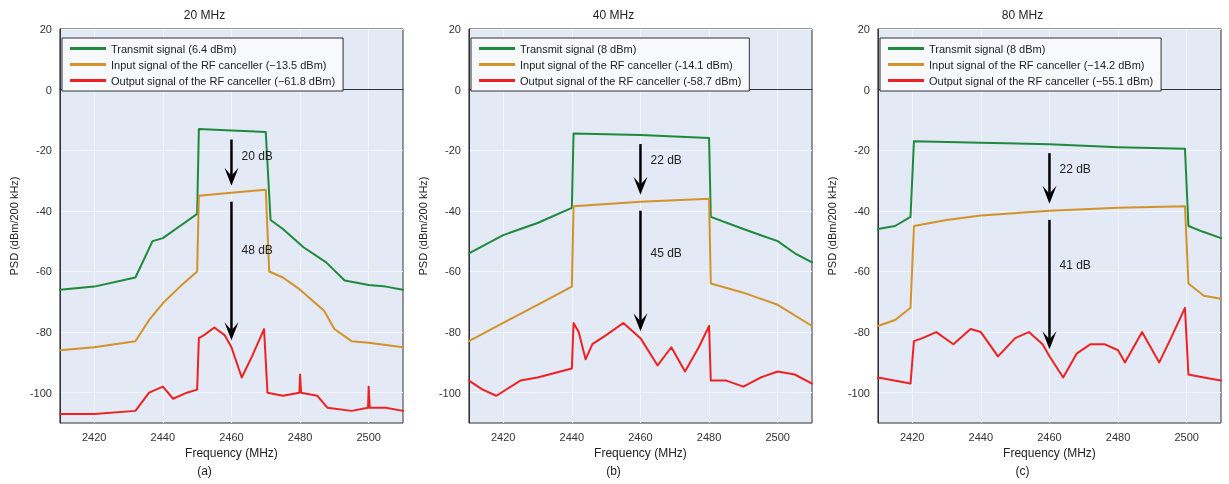 This screenshot has height=484, width=1229. I want to click on legend-label: Output signal of the RF canceller (-58.7 dBm), so click(631, 80).